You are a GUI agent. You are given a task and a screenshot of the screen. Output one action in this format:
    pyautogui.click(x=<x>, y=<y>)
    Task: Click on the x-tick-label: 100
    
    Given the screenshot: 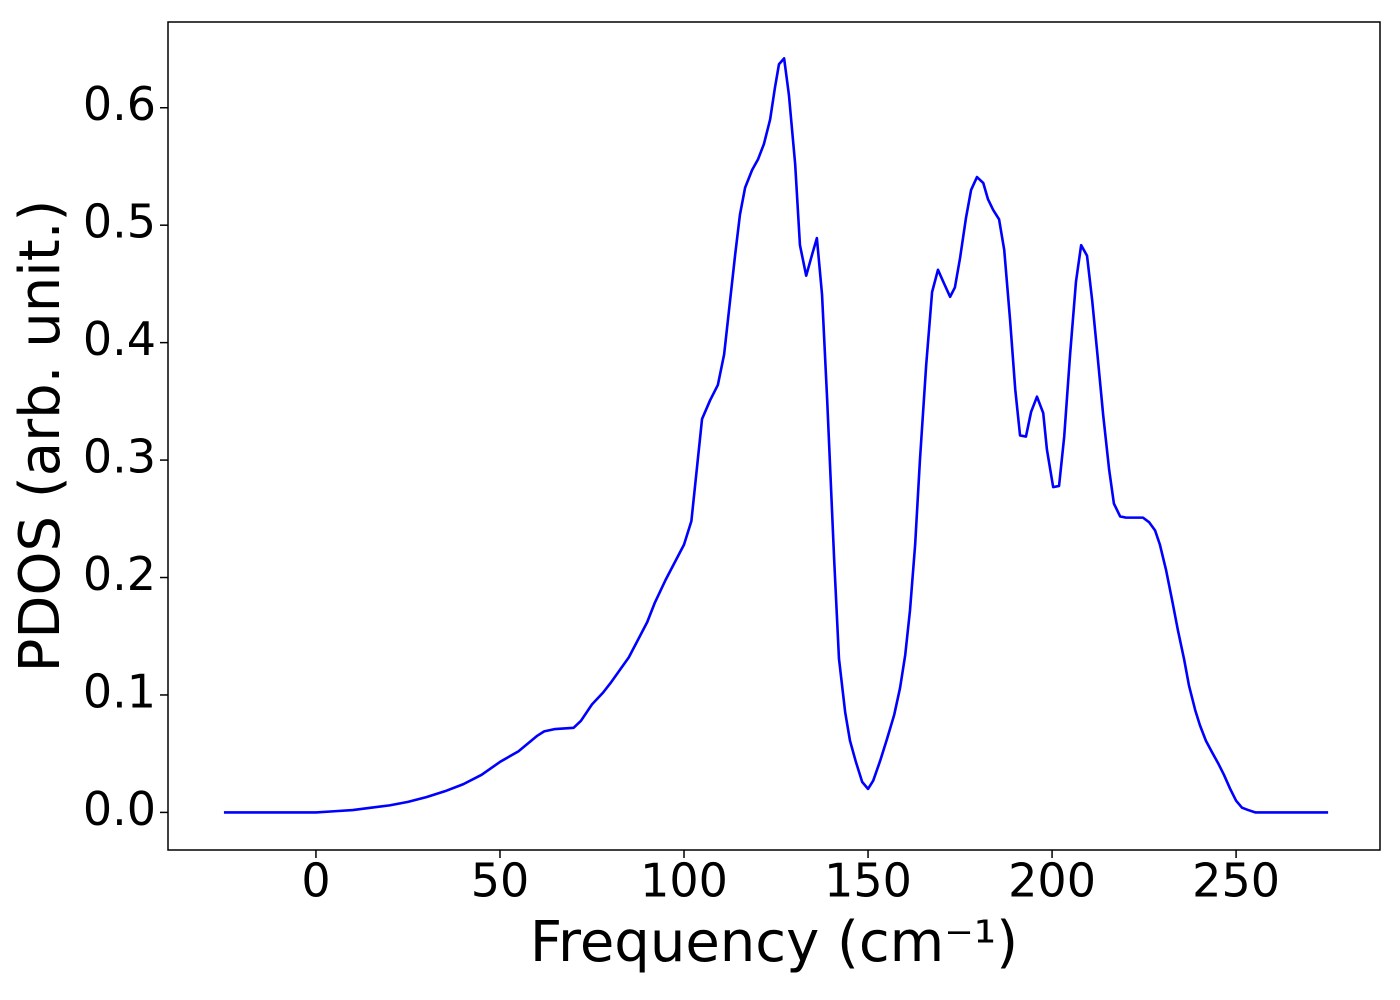 What is the action you would take?
    pyautogui.click(x=684, y=881)
    